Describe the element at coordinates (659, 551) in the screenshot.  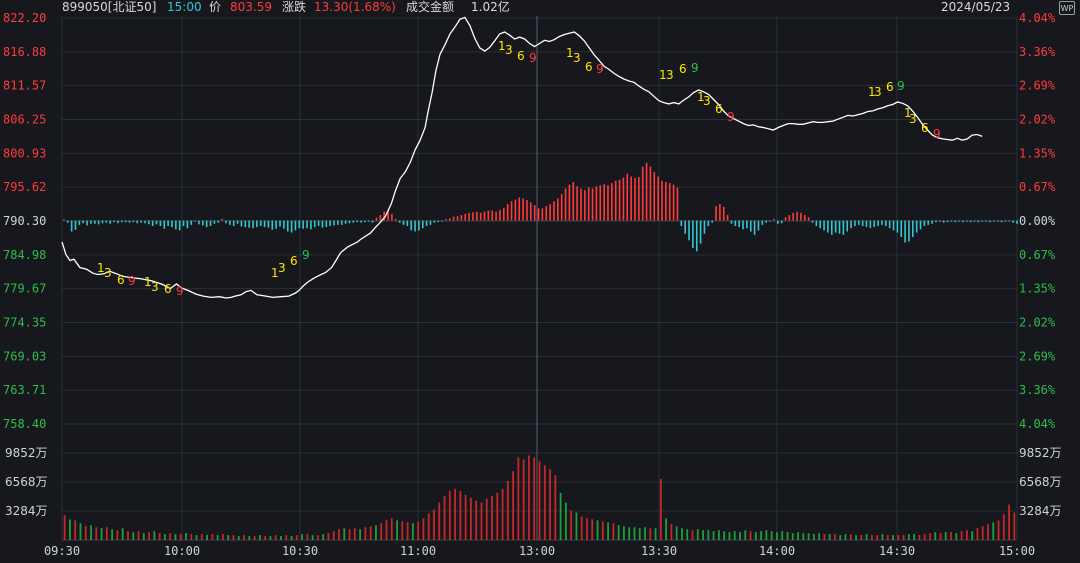
I see `time-tick-label: 13:30` at that location.